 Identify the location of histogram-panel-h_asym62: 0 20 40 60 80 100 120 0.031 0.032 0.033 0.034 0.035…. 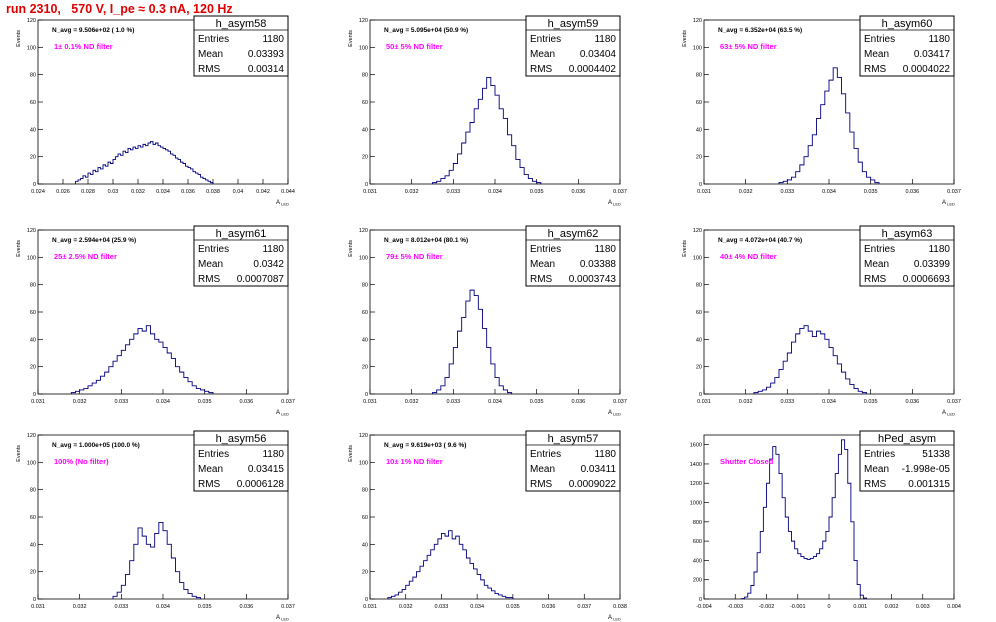
(487, 321).